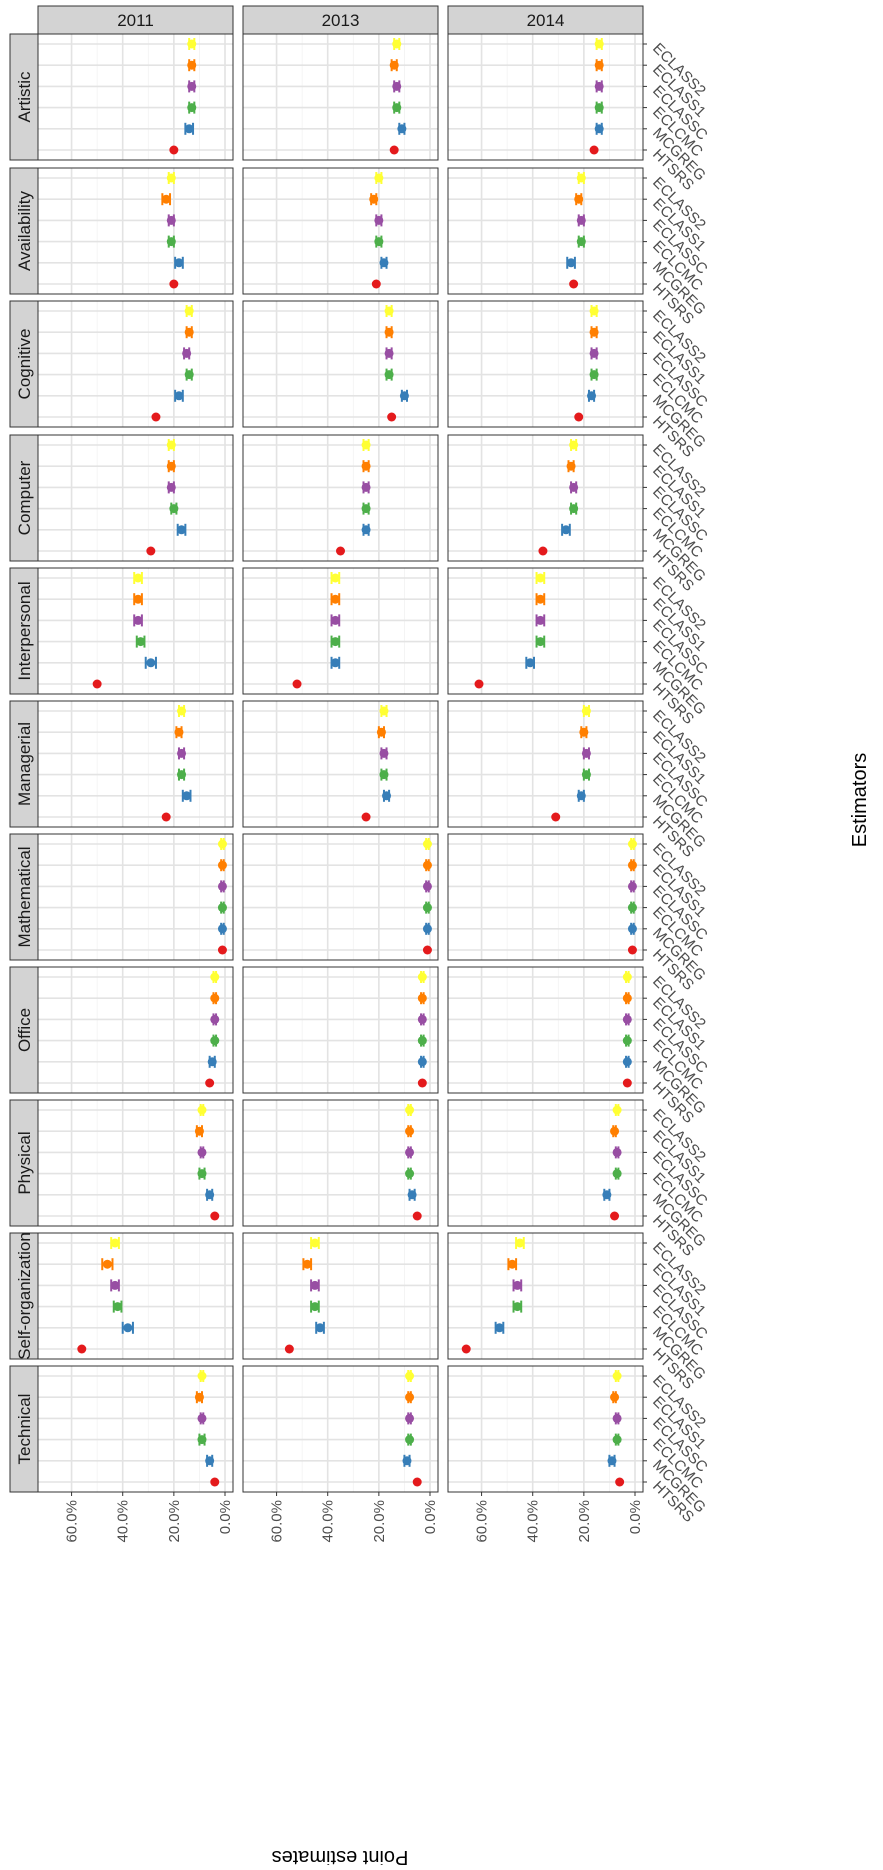  What do you see at coordinates (135, 498) in the screenshot?
I see `panel-2011-computer` at bounding box center [135, 498].